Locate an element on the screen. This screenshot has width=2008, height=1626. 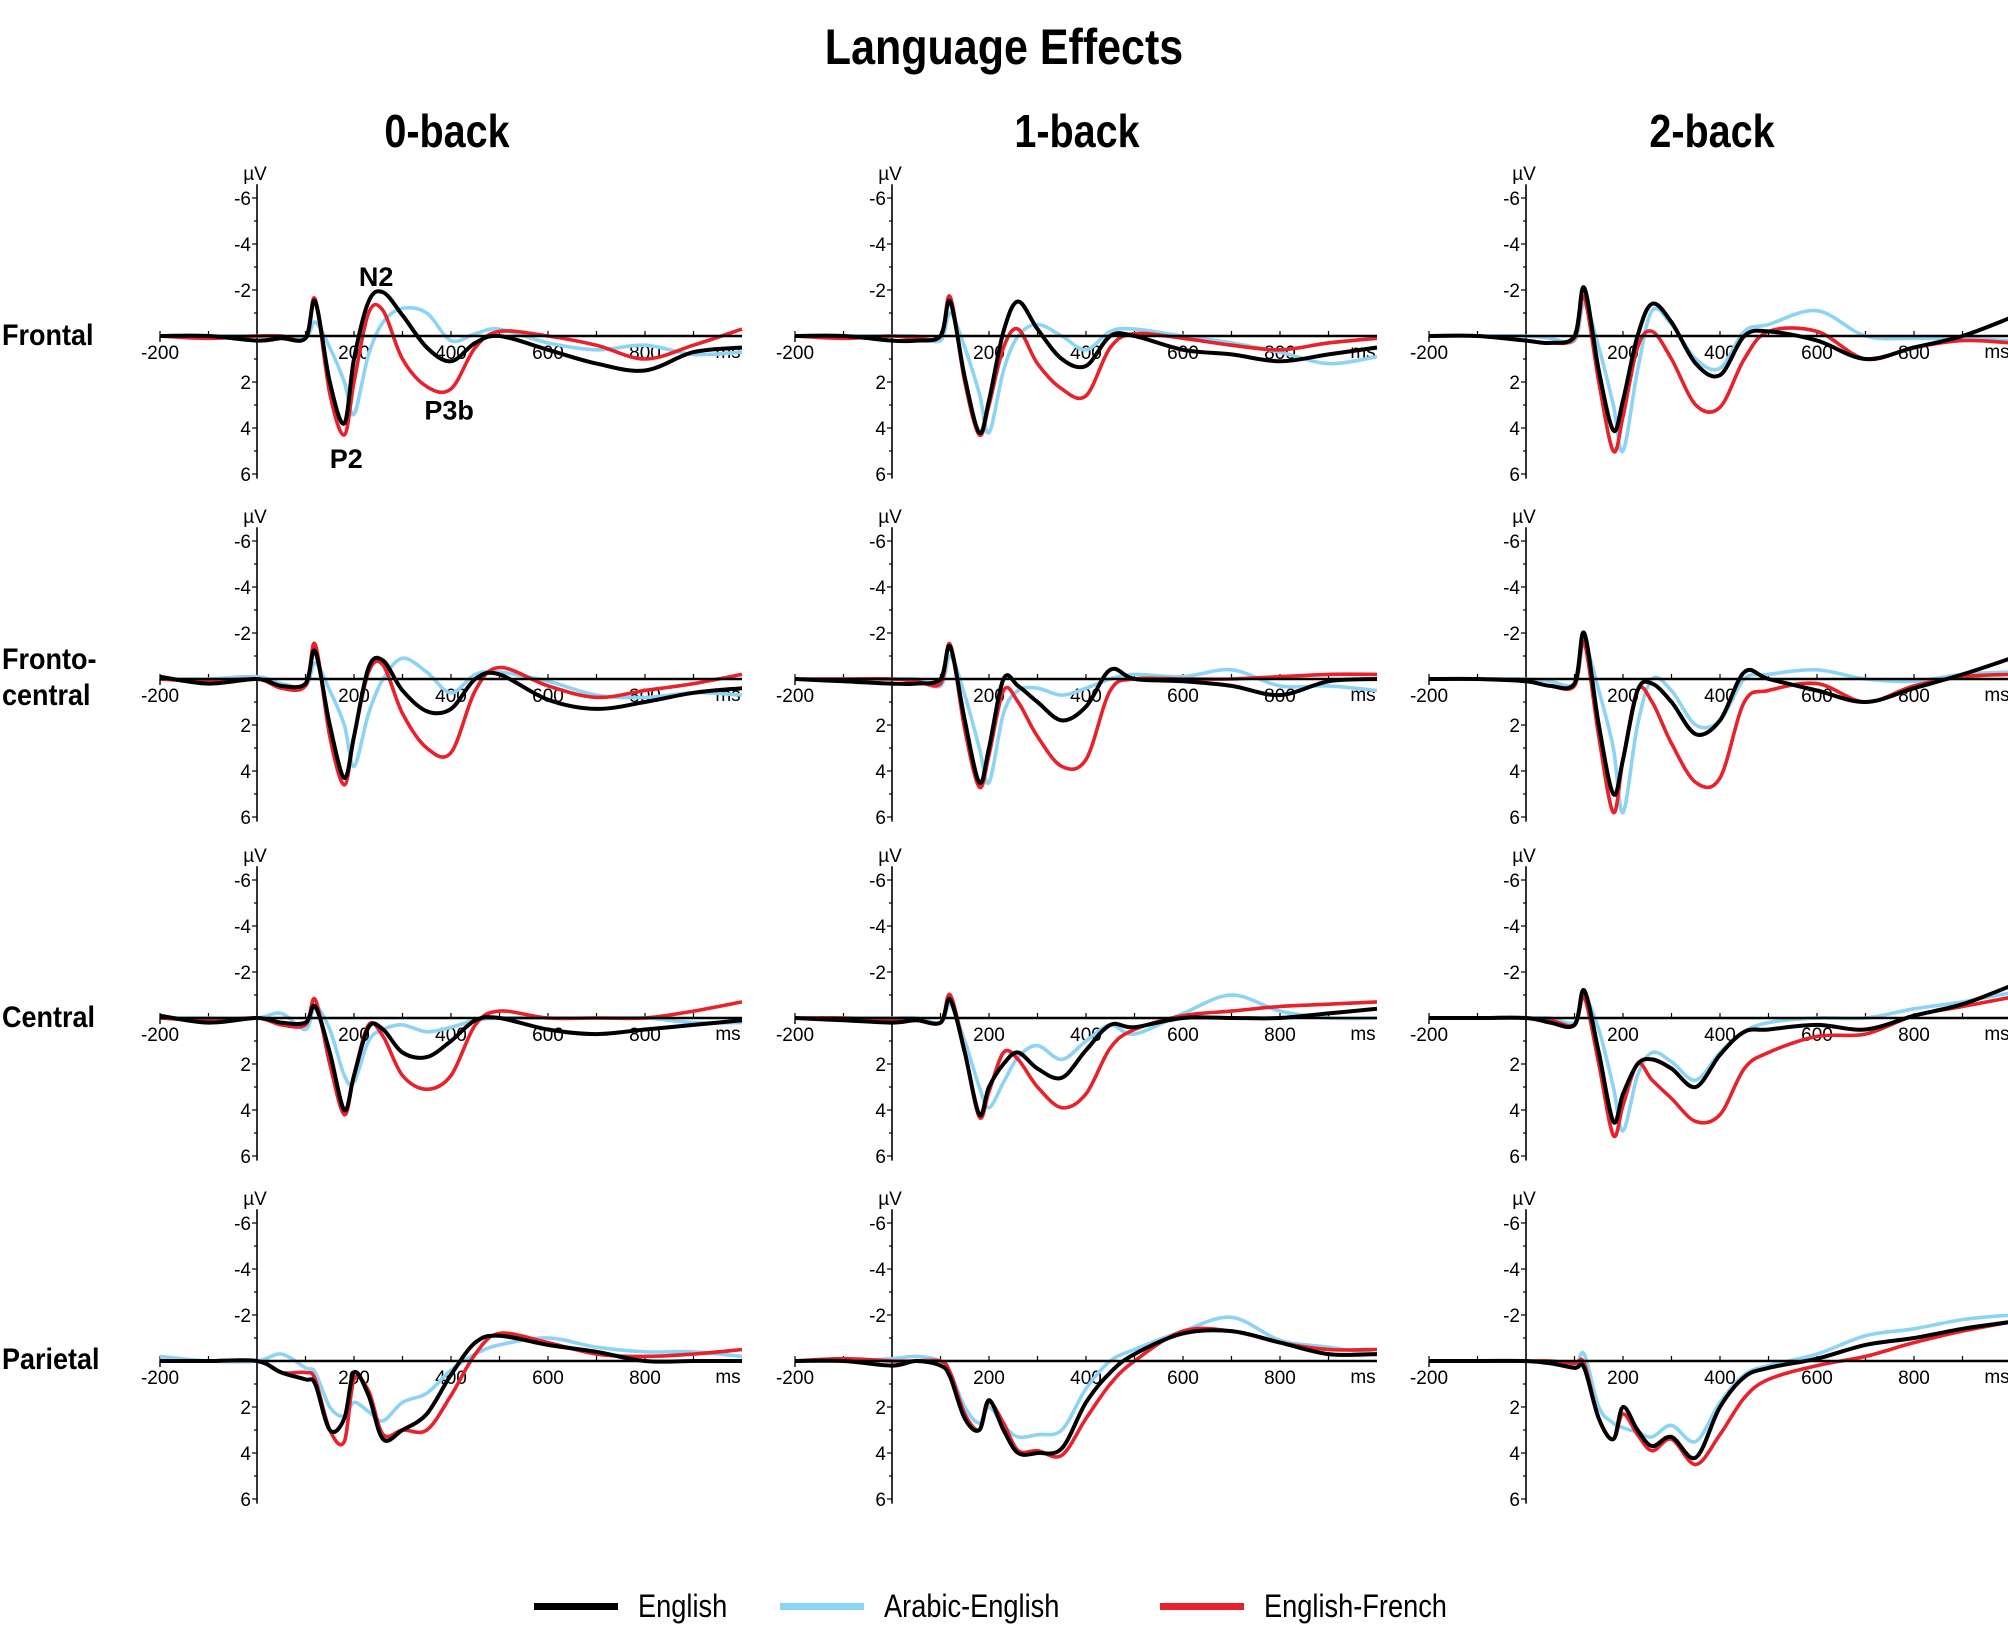
legend-label: Arabic-English is located at coordinates (972, 1605).